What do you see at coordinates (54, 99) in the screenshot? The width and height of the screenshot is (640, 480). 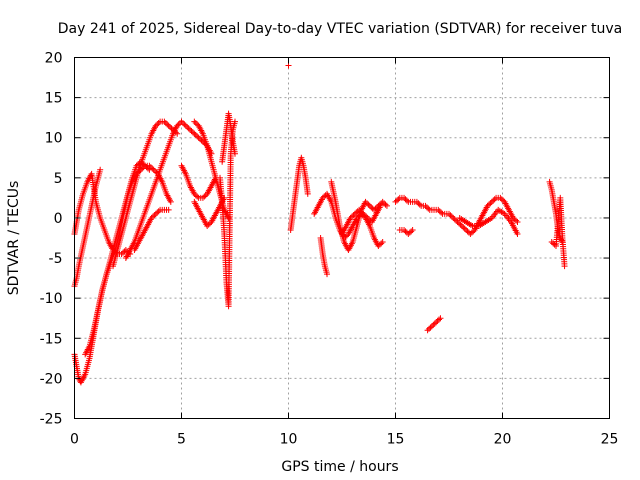 I see `y-tick-label: 15` at bounding box center [54, 99].